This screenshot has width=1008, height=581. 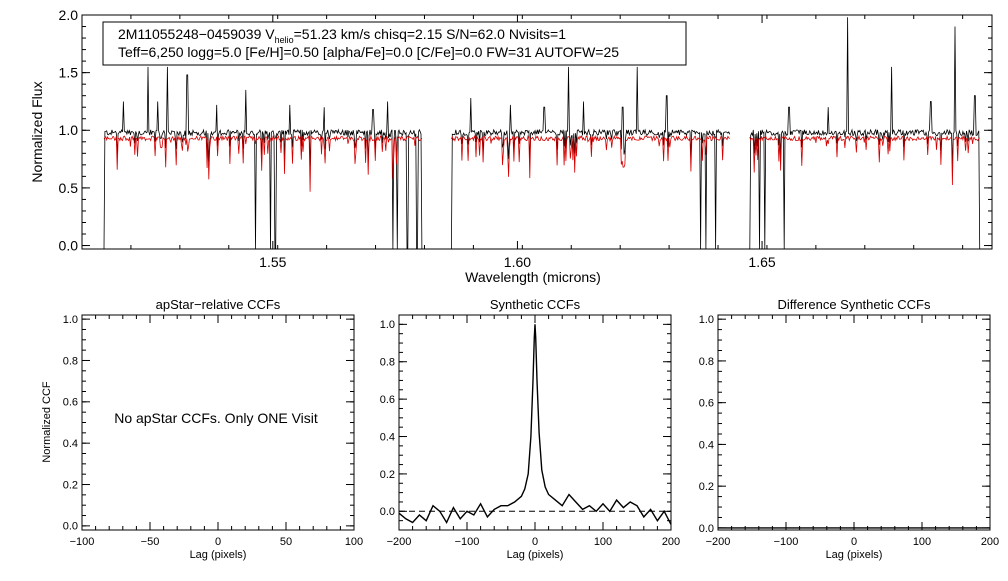 I want to click on difference-ccf-ytick-label: 0.8, so click(x=706, y=362).